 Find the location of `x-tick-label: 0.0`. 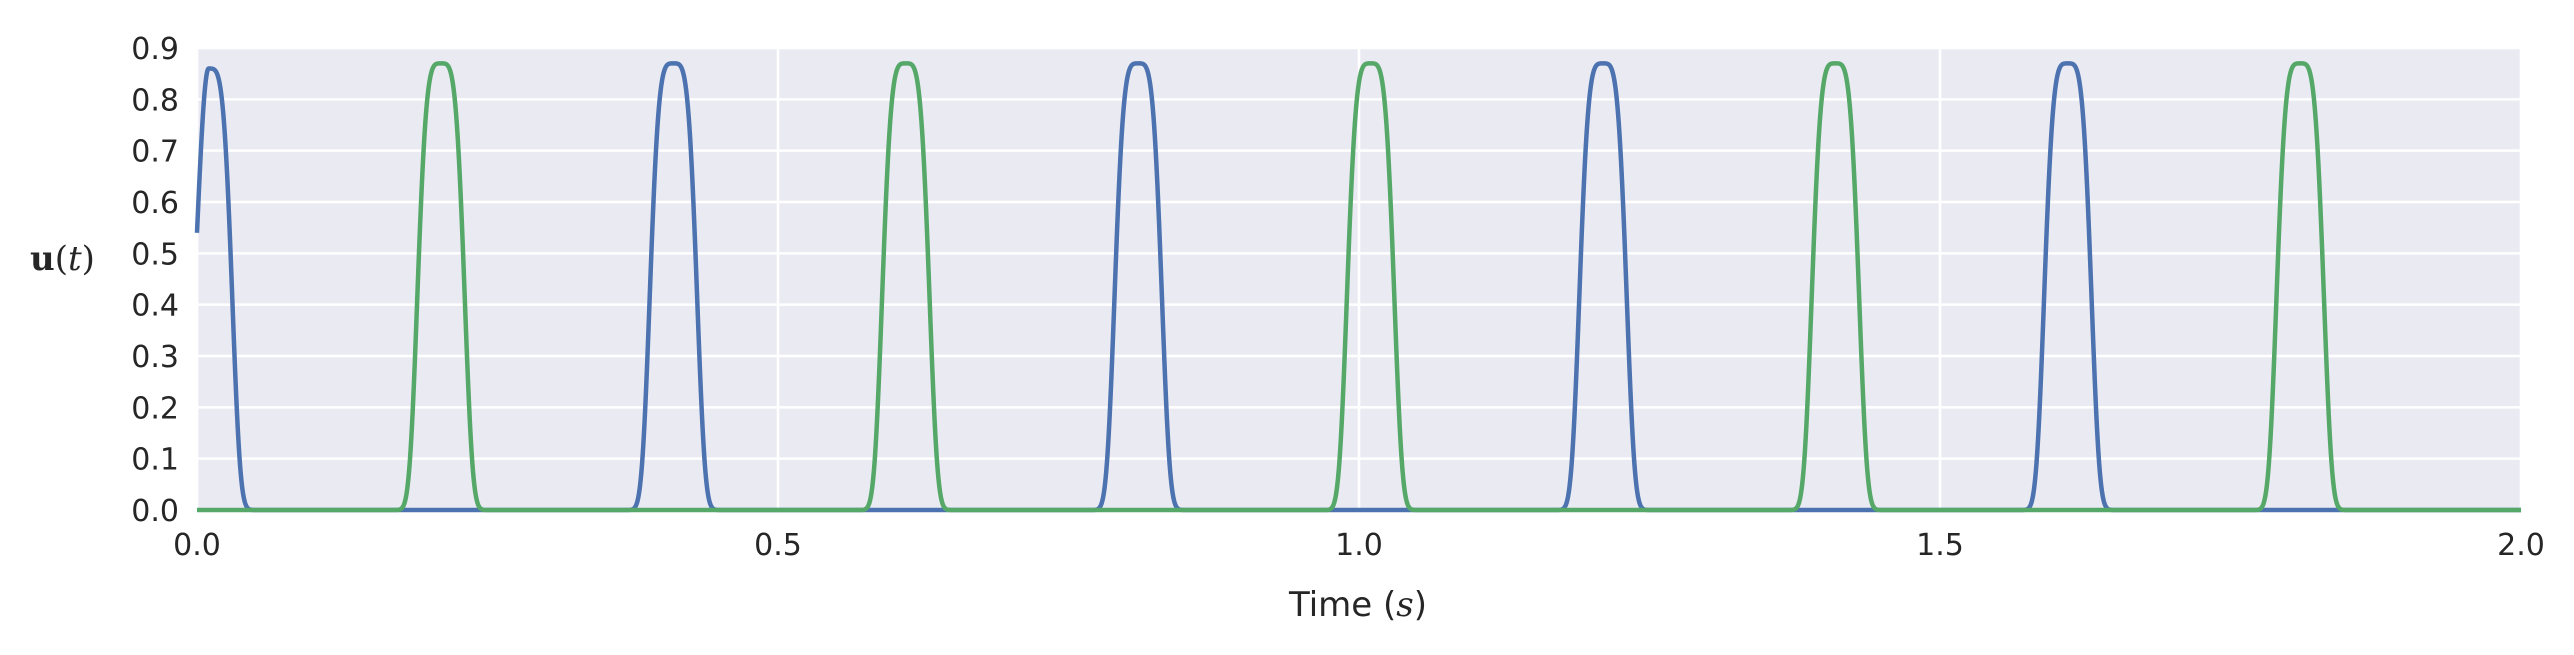

x-tick-label: 0.0 is located at coordinates (197, 545).